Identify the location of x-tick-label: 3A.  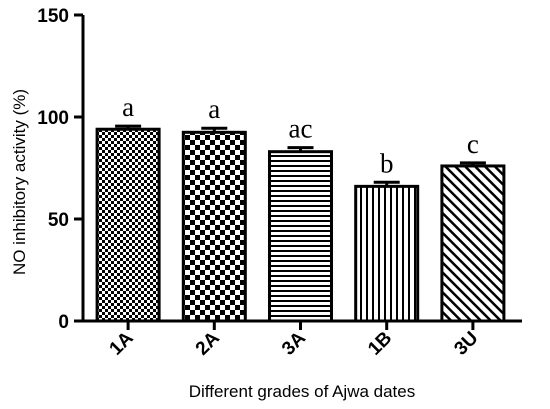
(294, 343).